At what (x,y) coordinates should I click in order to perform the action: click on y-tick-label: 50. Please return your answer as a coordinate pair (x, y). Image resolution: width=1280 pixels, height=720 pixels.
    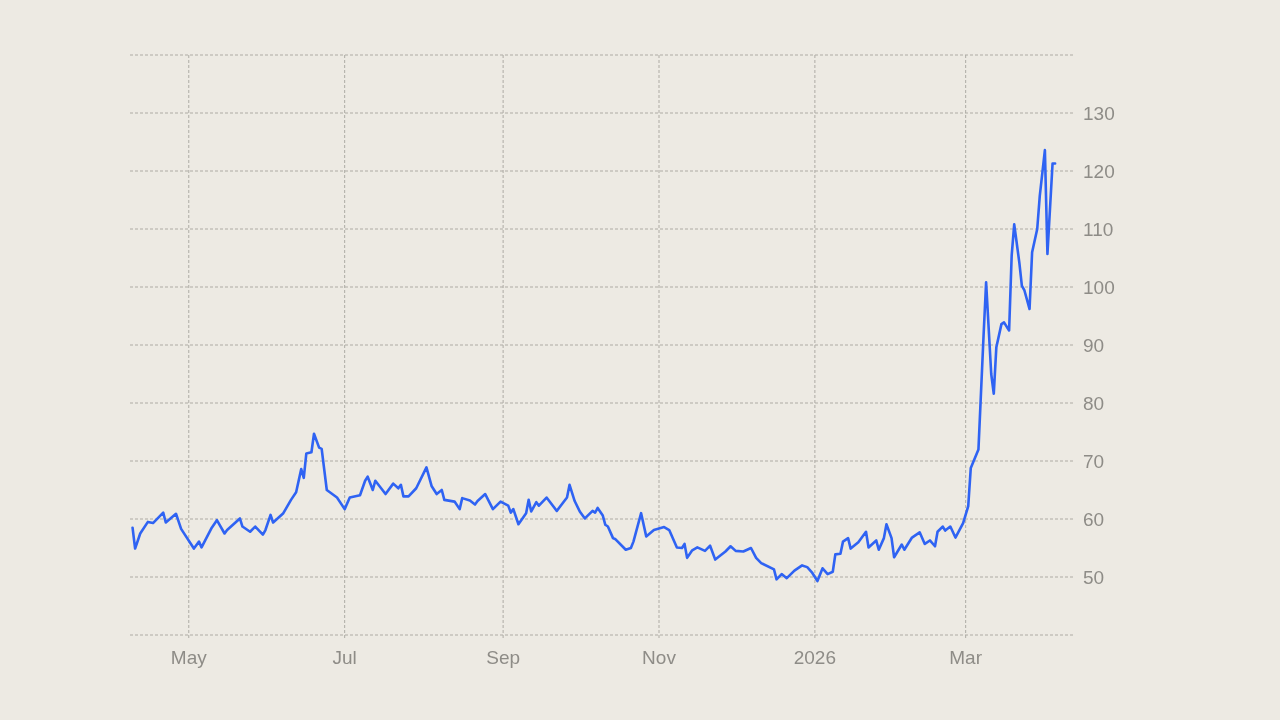
    Looking at the image, I should click on (1094, 577).